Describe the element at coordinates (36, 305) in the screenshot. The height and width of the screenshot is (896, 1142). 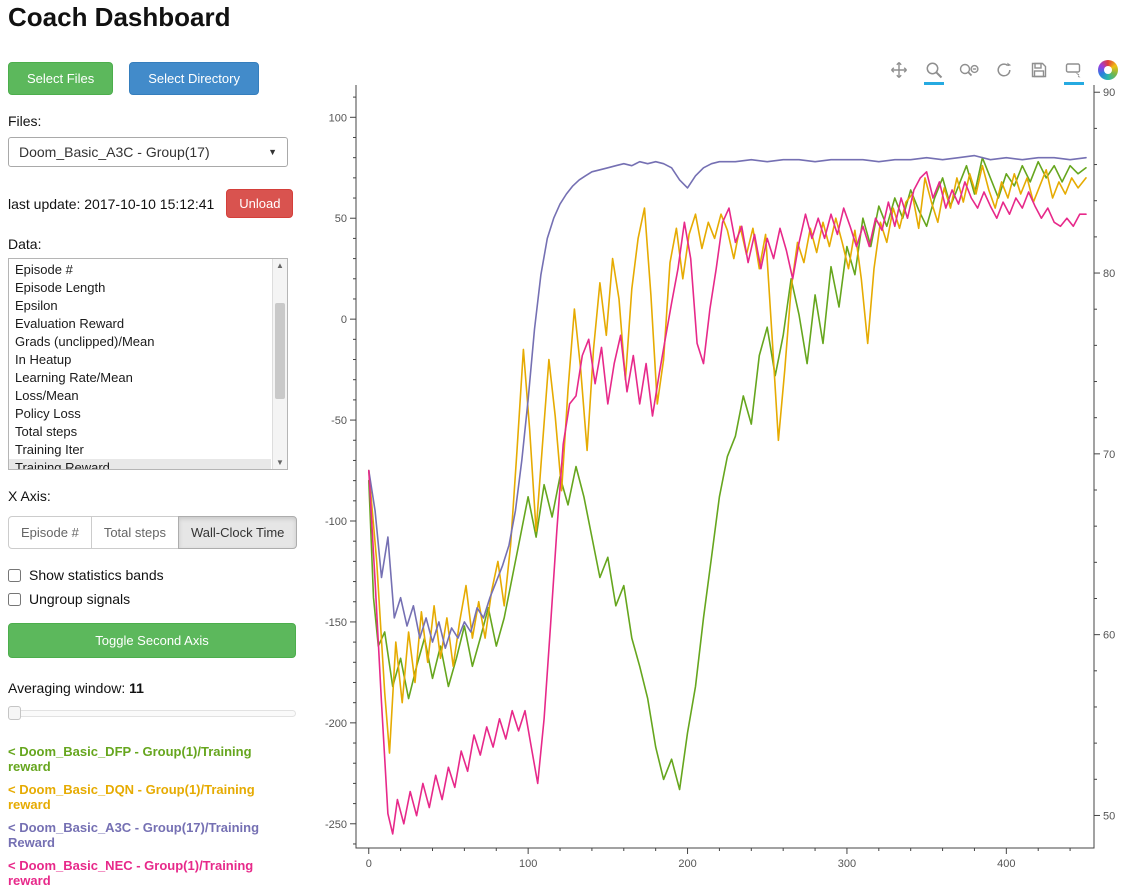
I see `data-list-item: Epsilon` at that location.